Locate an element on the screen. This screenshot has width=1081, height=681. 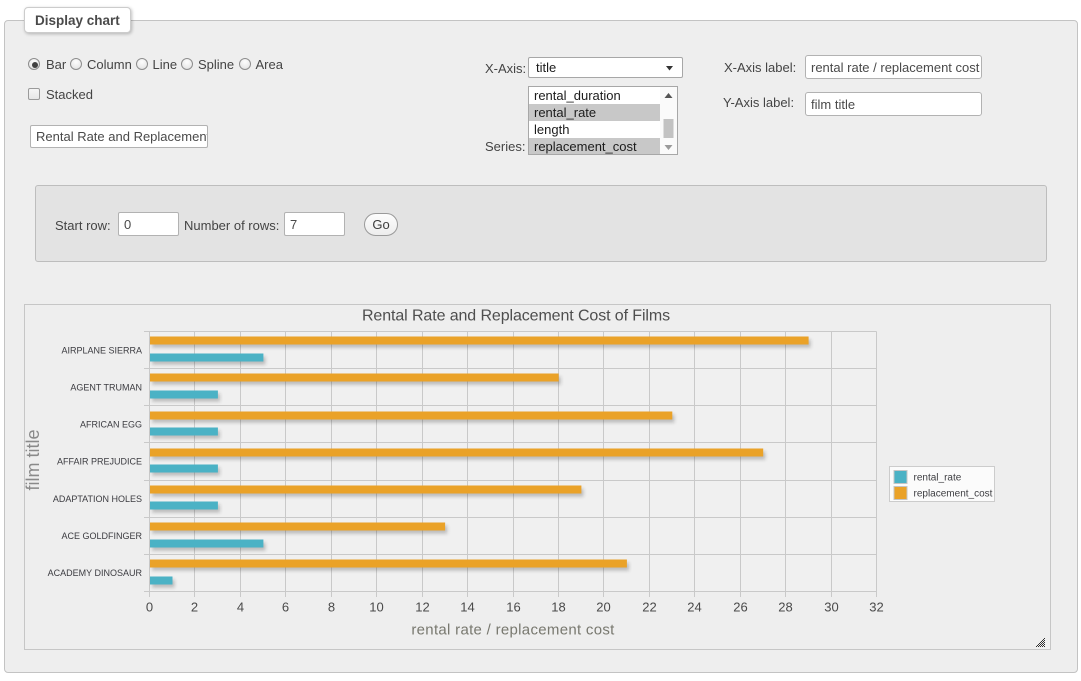
svg-text: AIRPLANE SIERRA is located at coordinates (101, 350).